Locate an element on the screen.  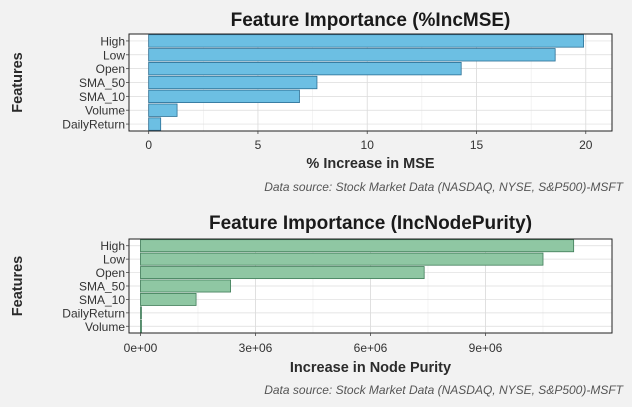
x-axis-label: % Increase in MSE is located at coordinates (370, 164).